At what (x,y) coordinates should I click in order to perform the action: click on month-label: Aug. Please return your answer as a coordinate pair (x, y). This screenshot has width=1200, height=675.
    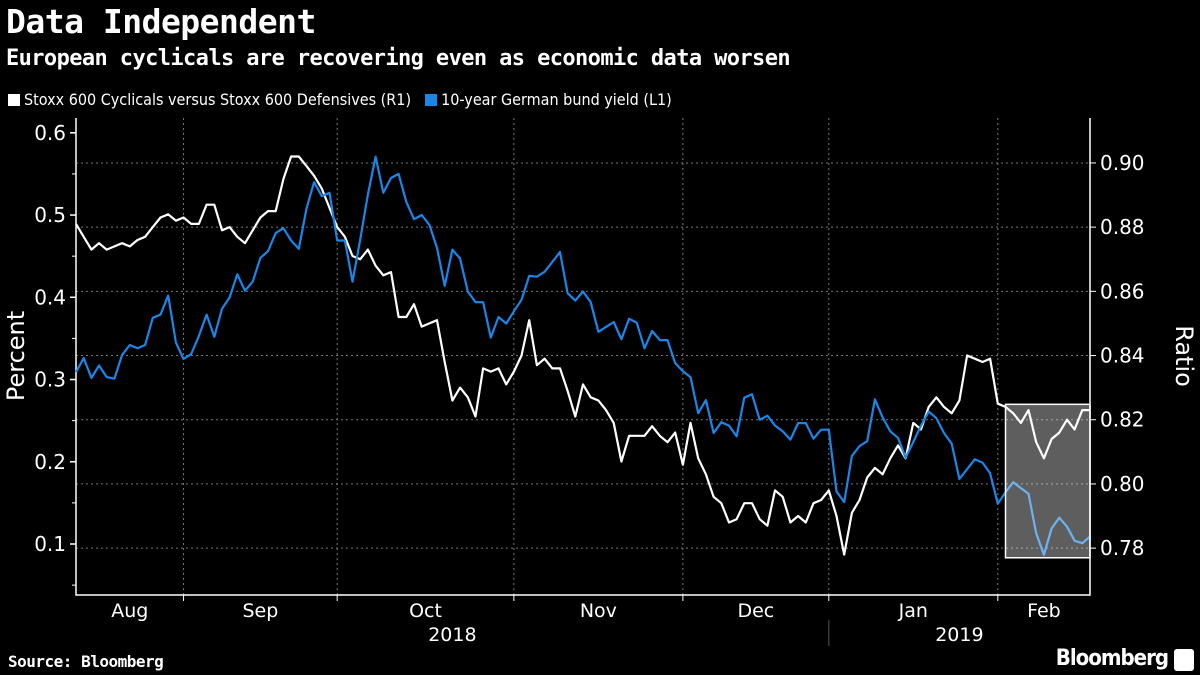
    Looking at the image, I should click on (129, 611).